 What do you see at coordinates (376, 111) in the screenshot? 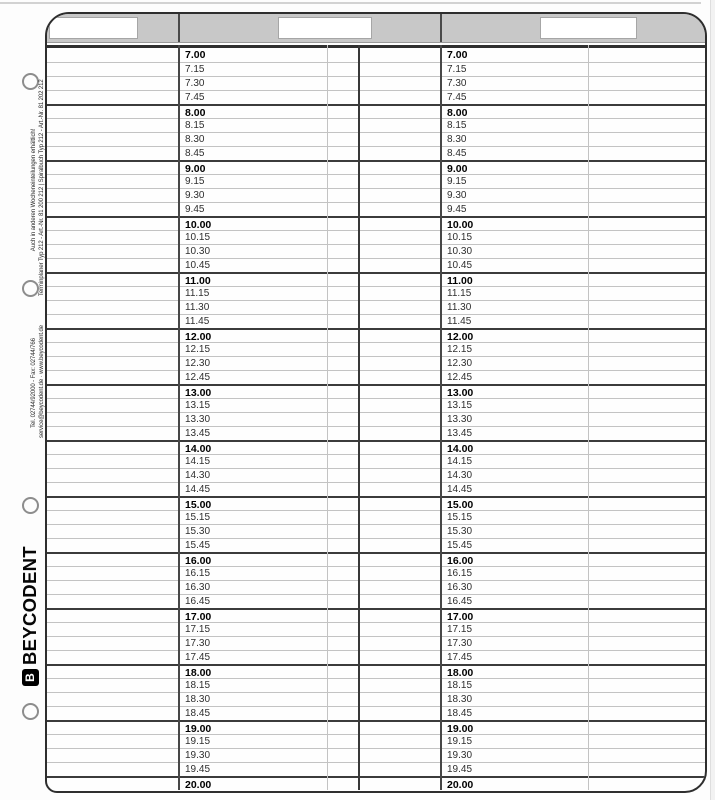
I see `time-row: 8.00 8.00` at bounding box center [376, 111].